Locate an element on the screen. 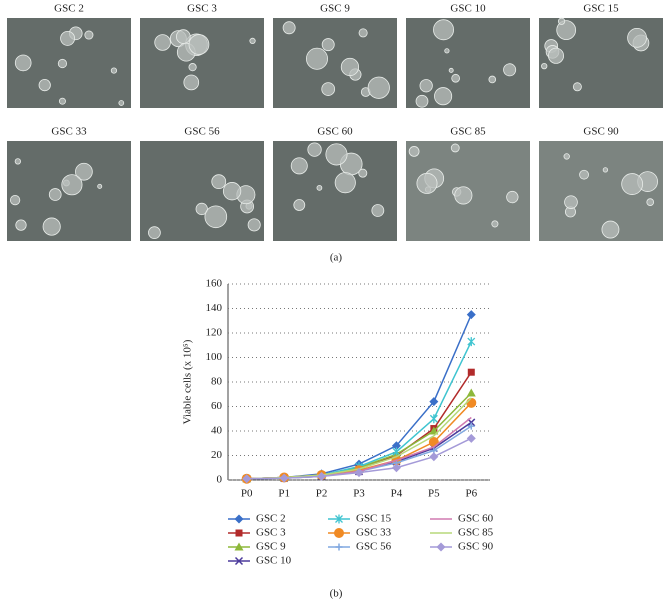  legend-label: GSC 2 is located at coordinates (271, 519).